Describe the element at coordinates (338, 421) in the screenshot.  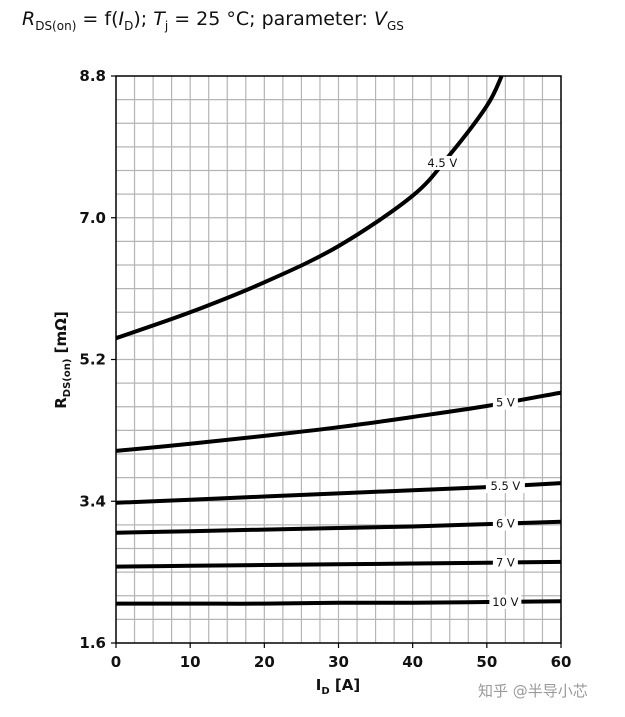
I see `curve-vgs-5-v` at that location.